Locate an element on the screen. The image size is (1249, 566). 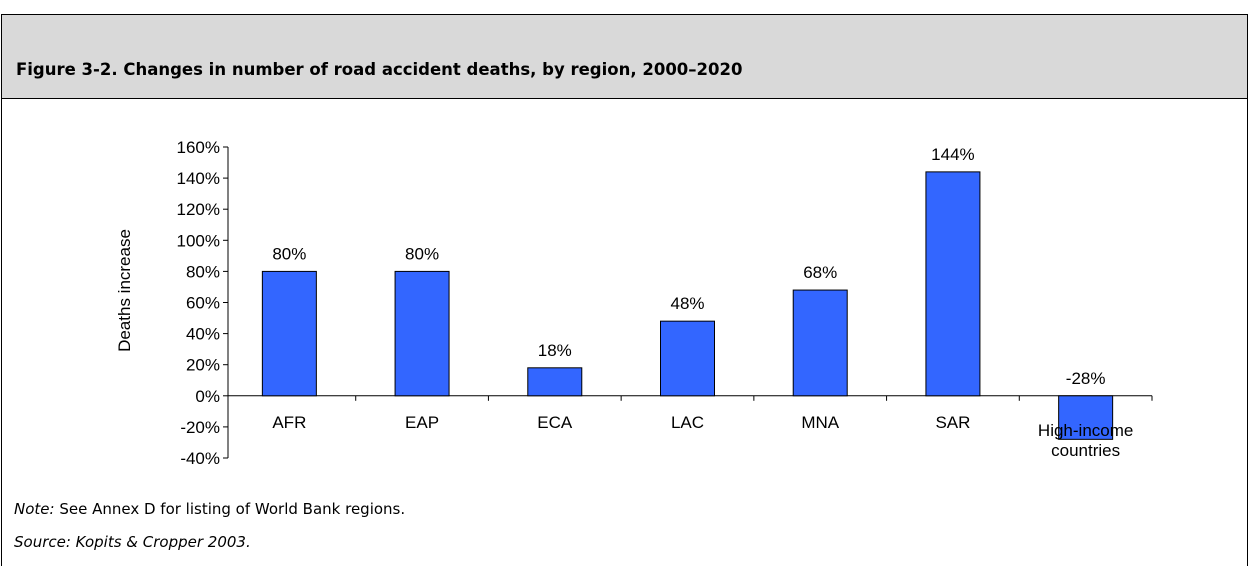
x-tick-label: SAR is located at coordinates (952, 422).